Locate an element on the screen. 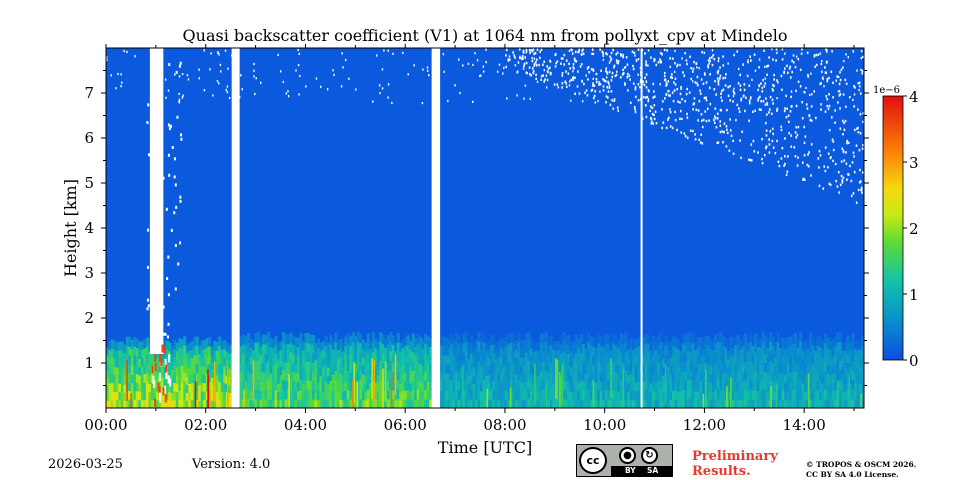 The width and height of the screenshot is (960, 480). cc-label-strip: BY SA is located at coordinates (641, 471).